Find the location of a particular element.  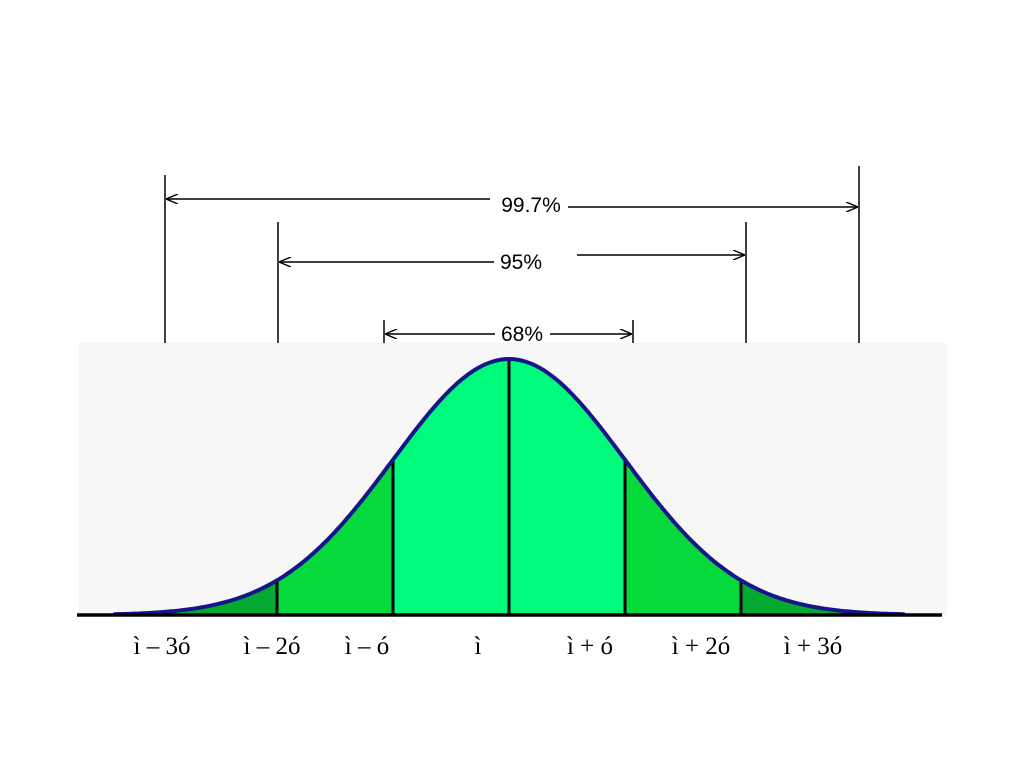

interval-95-bracket: 95% is located at coordinates (512, 282).